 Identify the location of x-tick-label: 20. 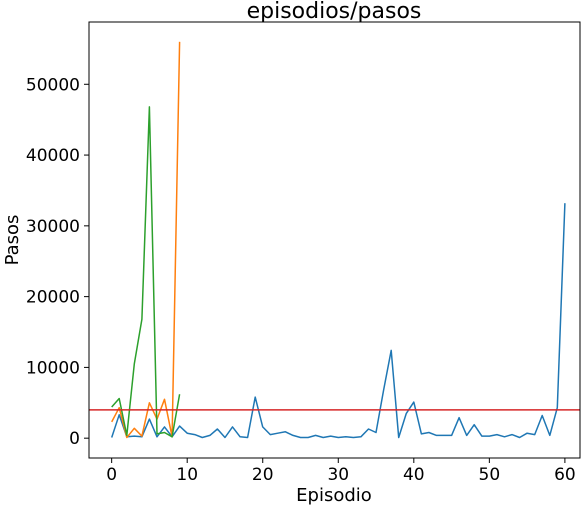
(263, 475).